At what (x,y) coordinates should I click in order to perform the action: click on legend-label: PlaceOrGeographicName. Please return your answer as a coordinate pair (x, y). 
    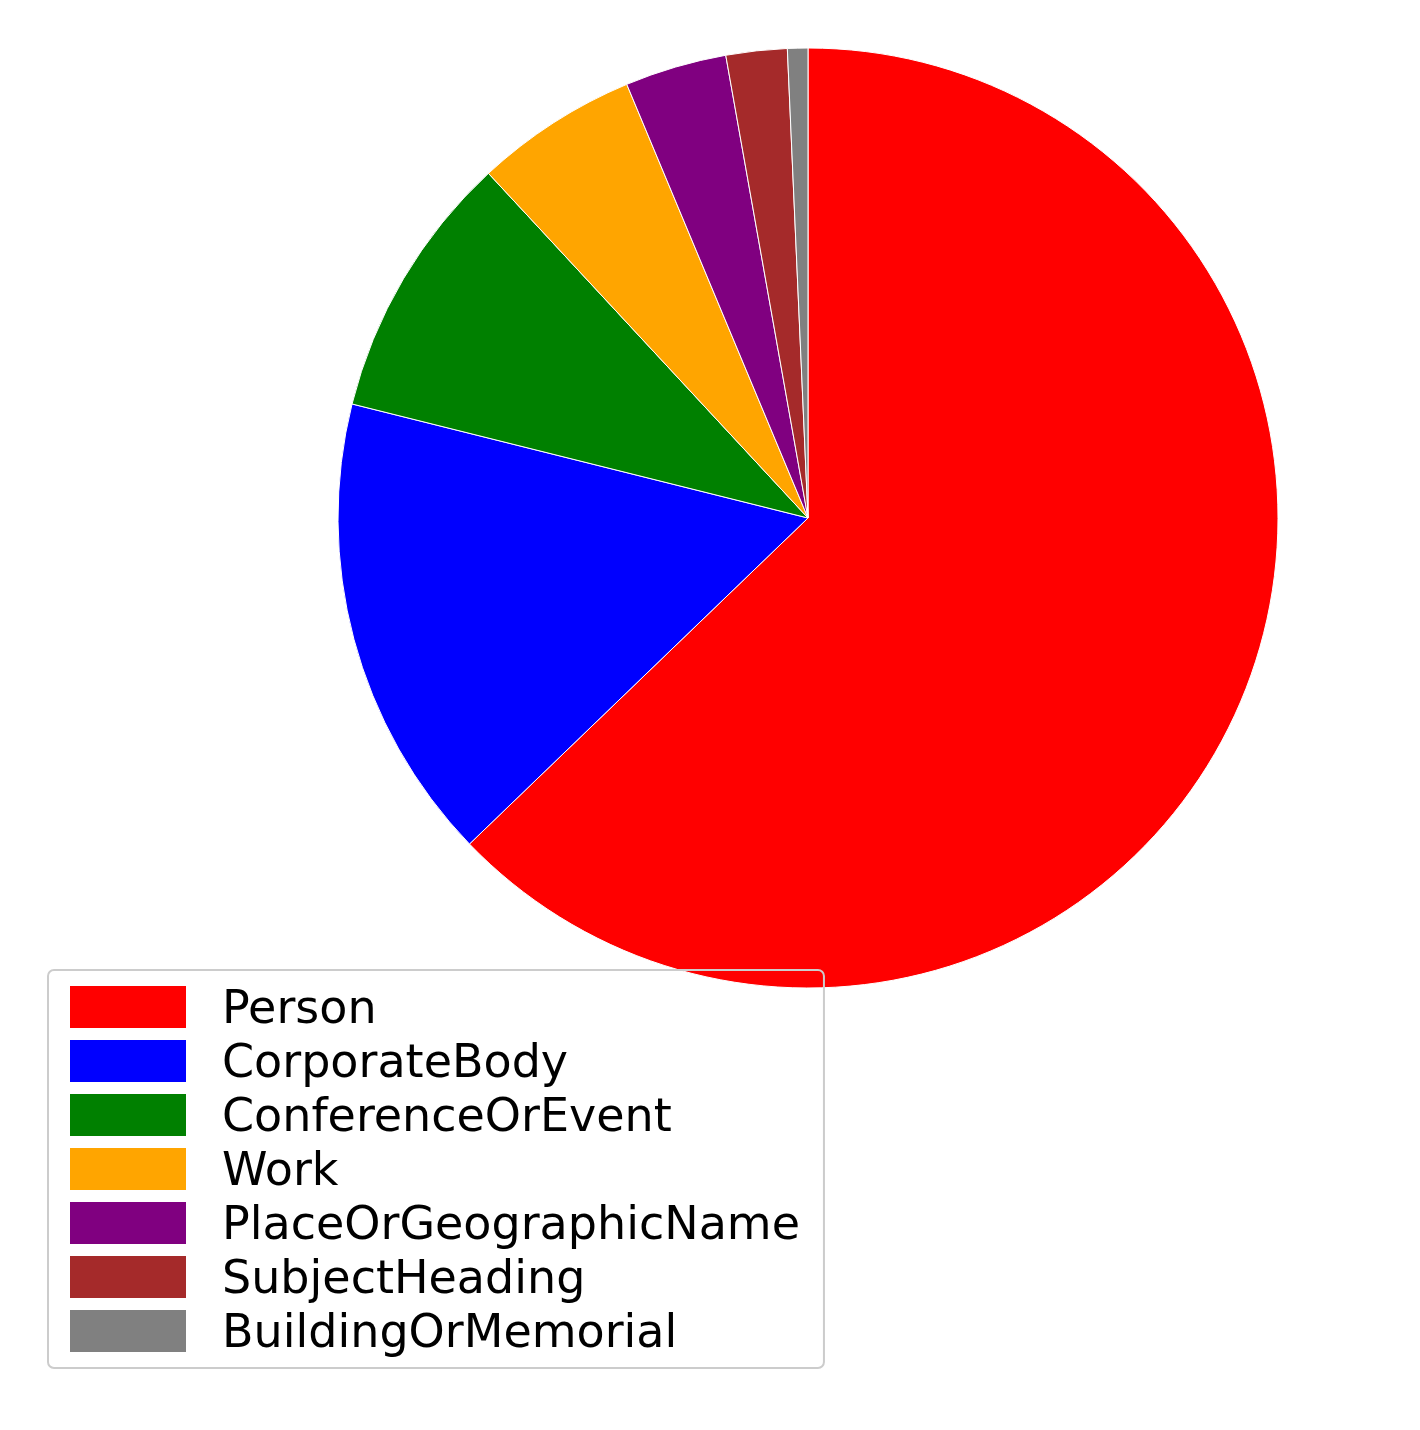
    Looking at the image, I should click on (511, 1223).